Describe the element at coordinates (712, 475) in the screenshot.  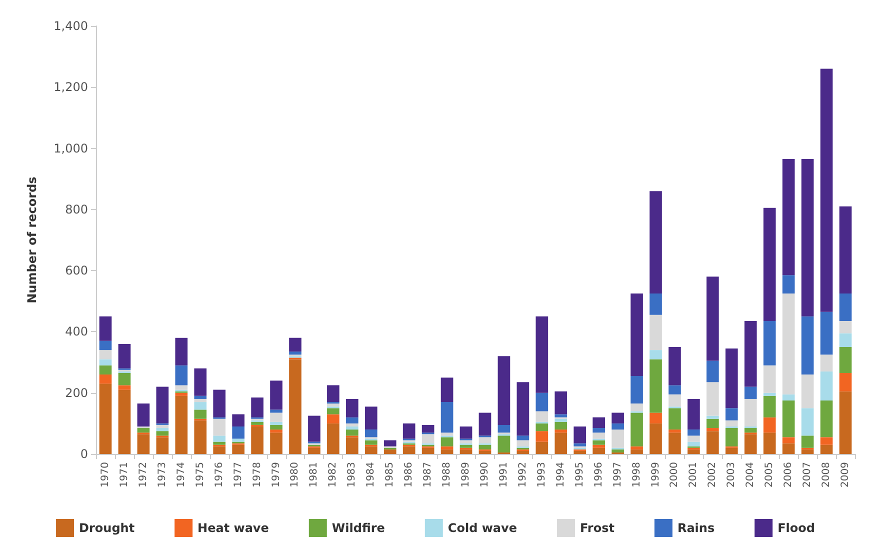
I see `x-tick-label: 2002` at that location.